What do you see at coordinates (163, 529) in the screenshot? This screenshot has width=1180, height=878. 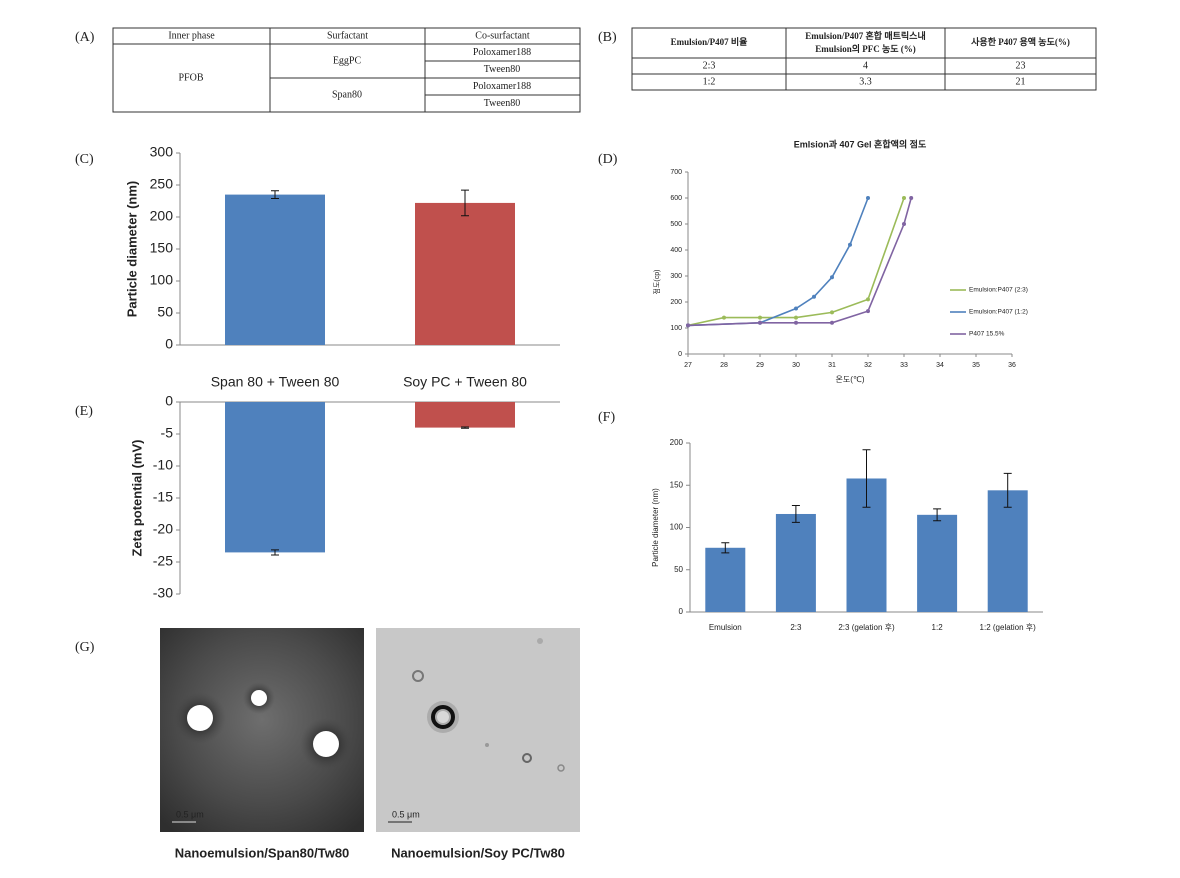 I see `y-tick-label: -20` at bounding box center [163, 529].